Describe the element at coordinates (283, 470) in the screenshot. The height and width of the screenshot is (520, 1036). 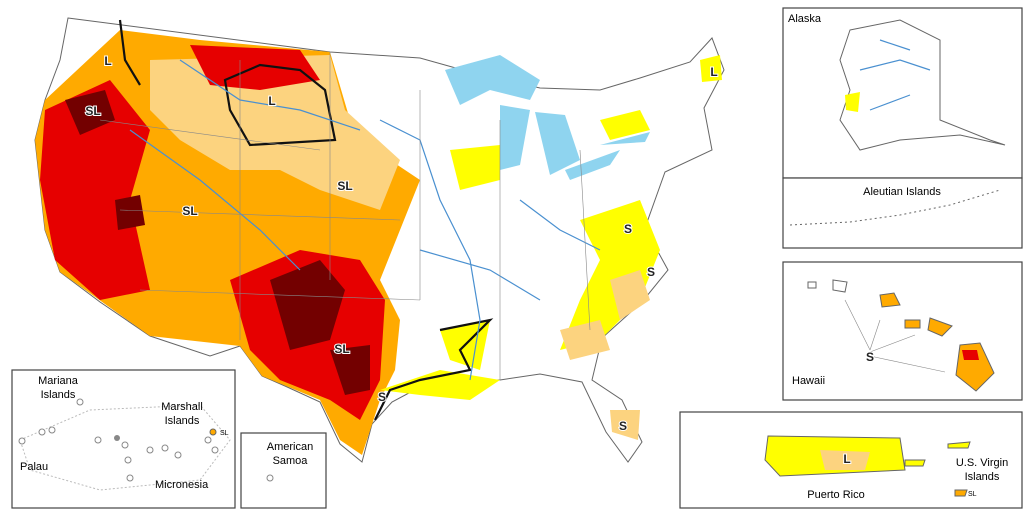
I see `samoa-inset: American Samoa` at that location.